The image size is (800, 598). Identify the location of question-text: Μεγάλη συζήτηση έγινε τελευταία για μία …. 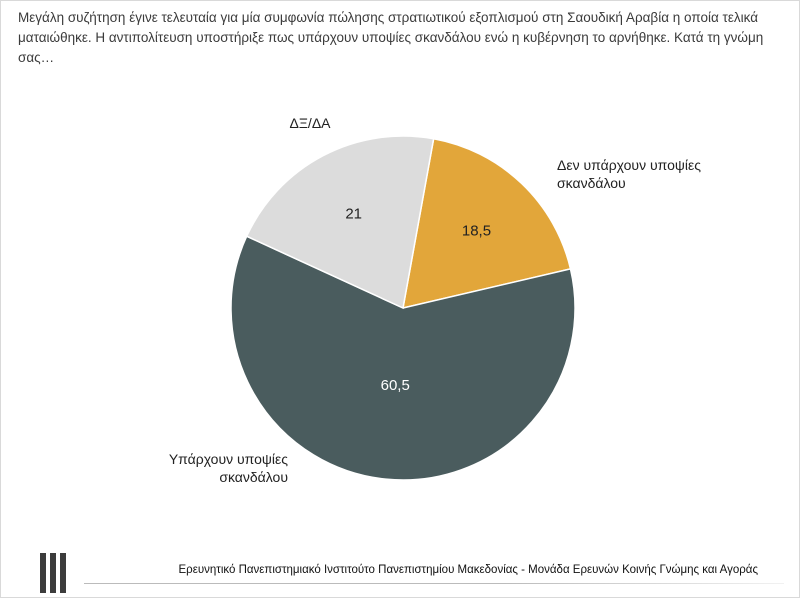
(391, 37).